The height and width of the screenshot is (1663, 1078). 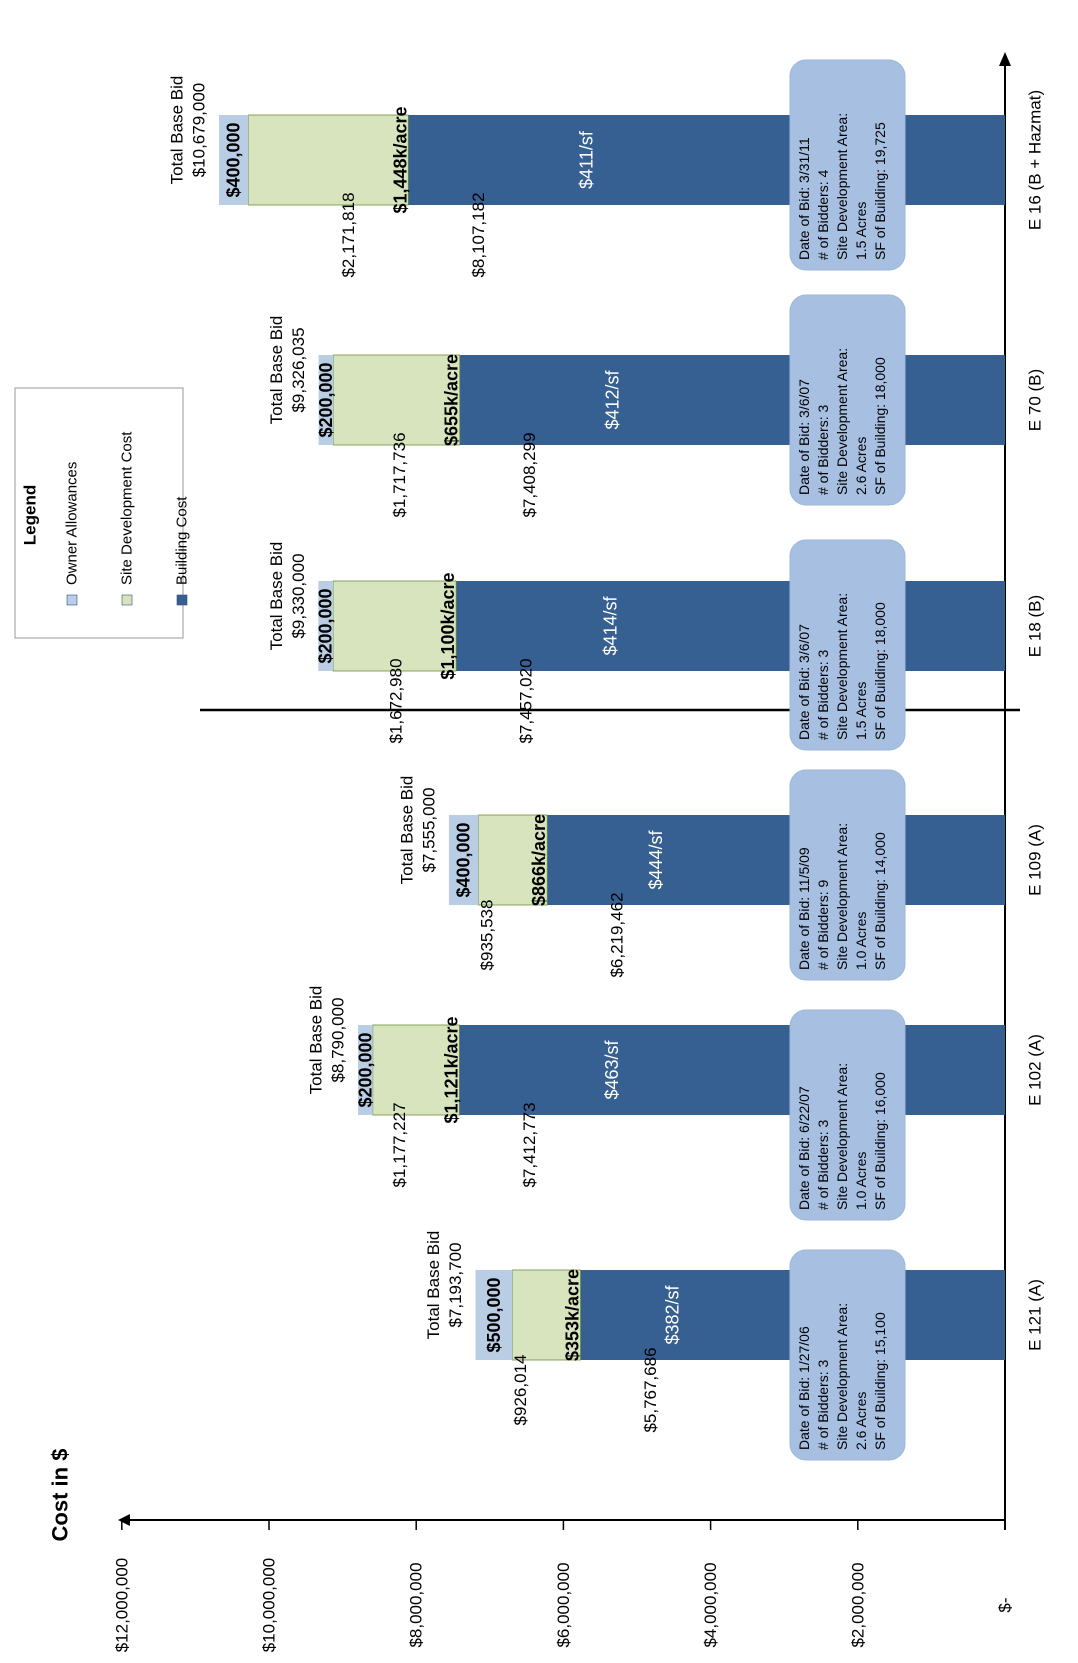 I want to click on total-value: $7,193,700, so click(x=455, y=1284).